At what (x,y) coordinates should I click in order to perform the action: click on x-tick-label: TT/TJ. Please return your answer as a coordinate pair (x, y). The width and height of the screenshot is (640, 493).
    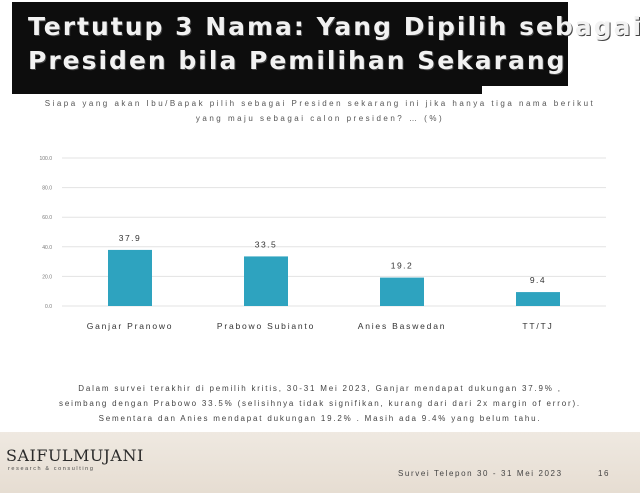
    Looking at the image, I should click on (537, 326).